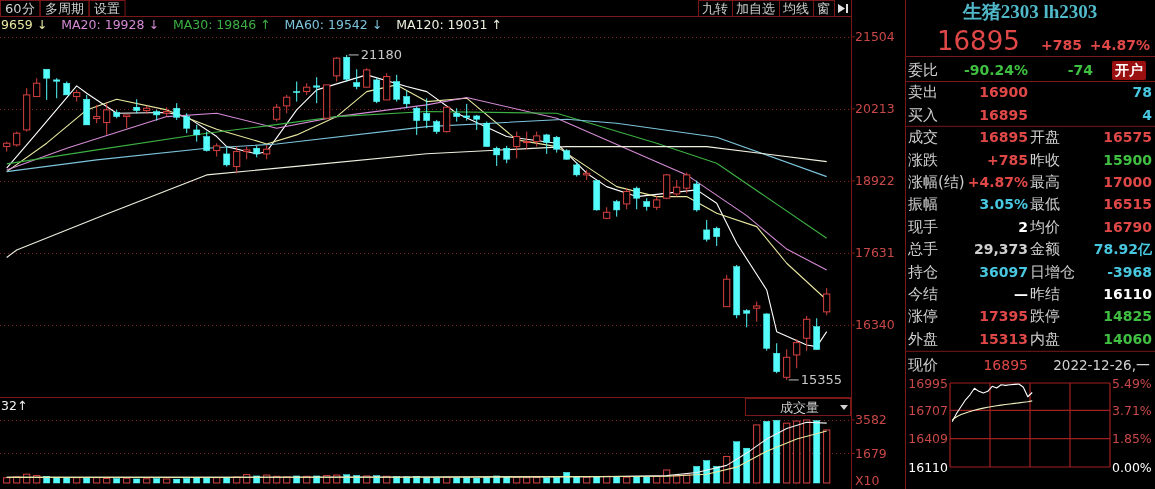 This screenshot has height=489, width=1155. I want to click on text: 委比, so click(923, 70).